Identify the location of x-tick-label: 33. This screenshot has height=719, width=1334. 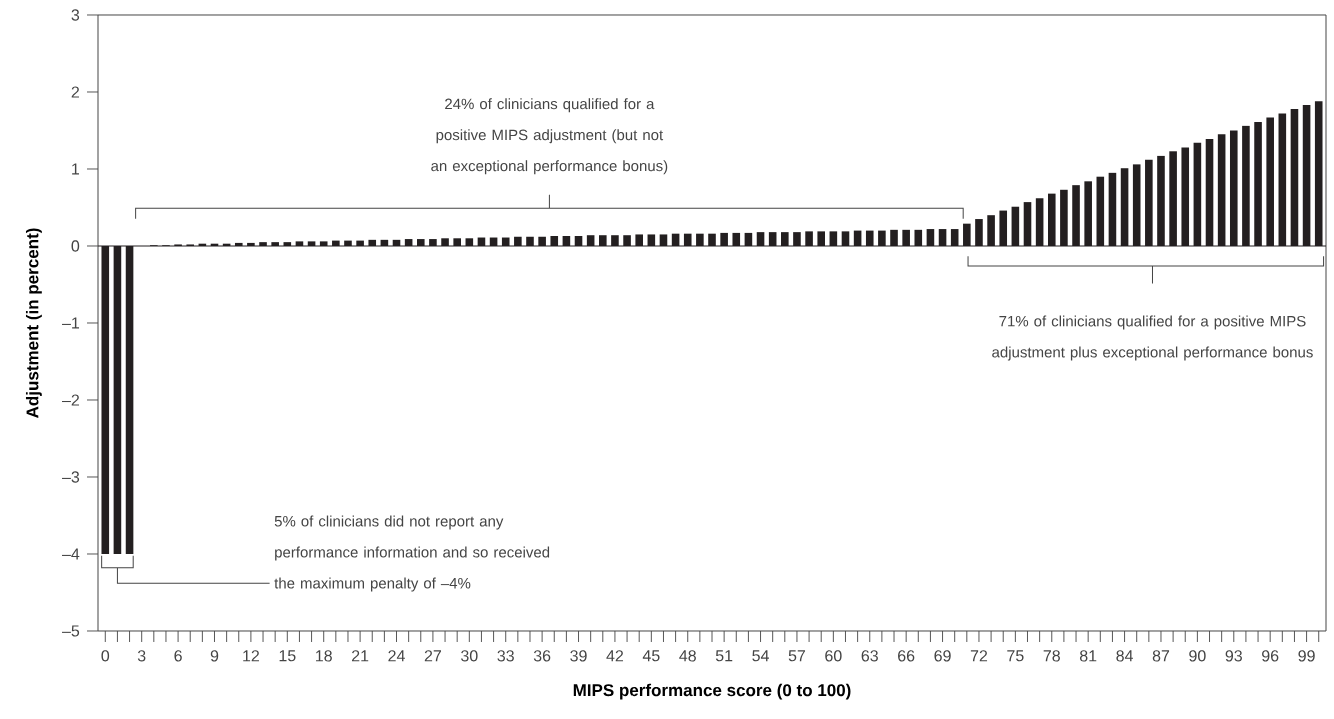
(505, 656).